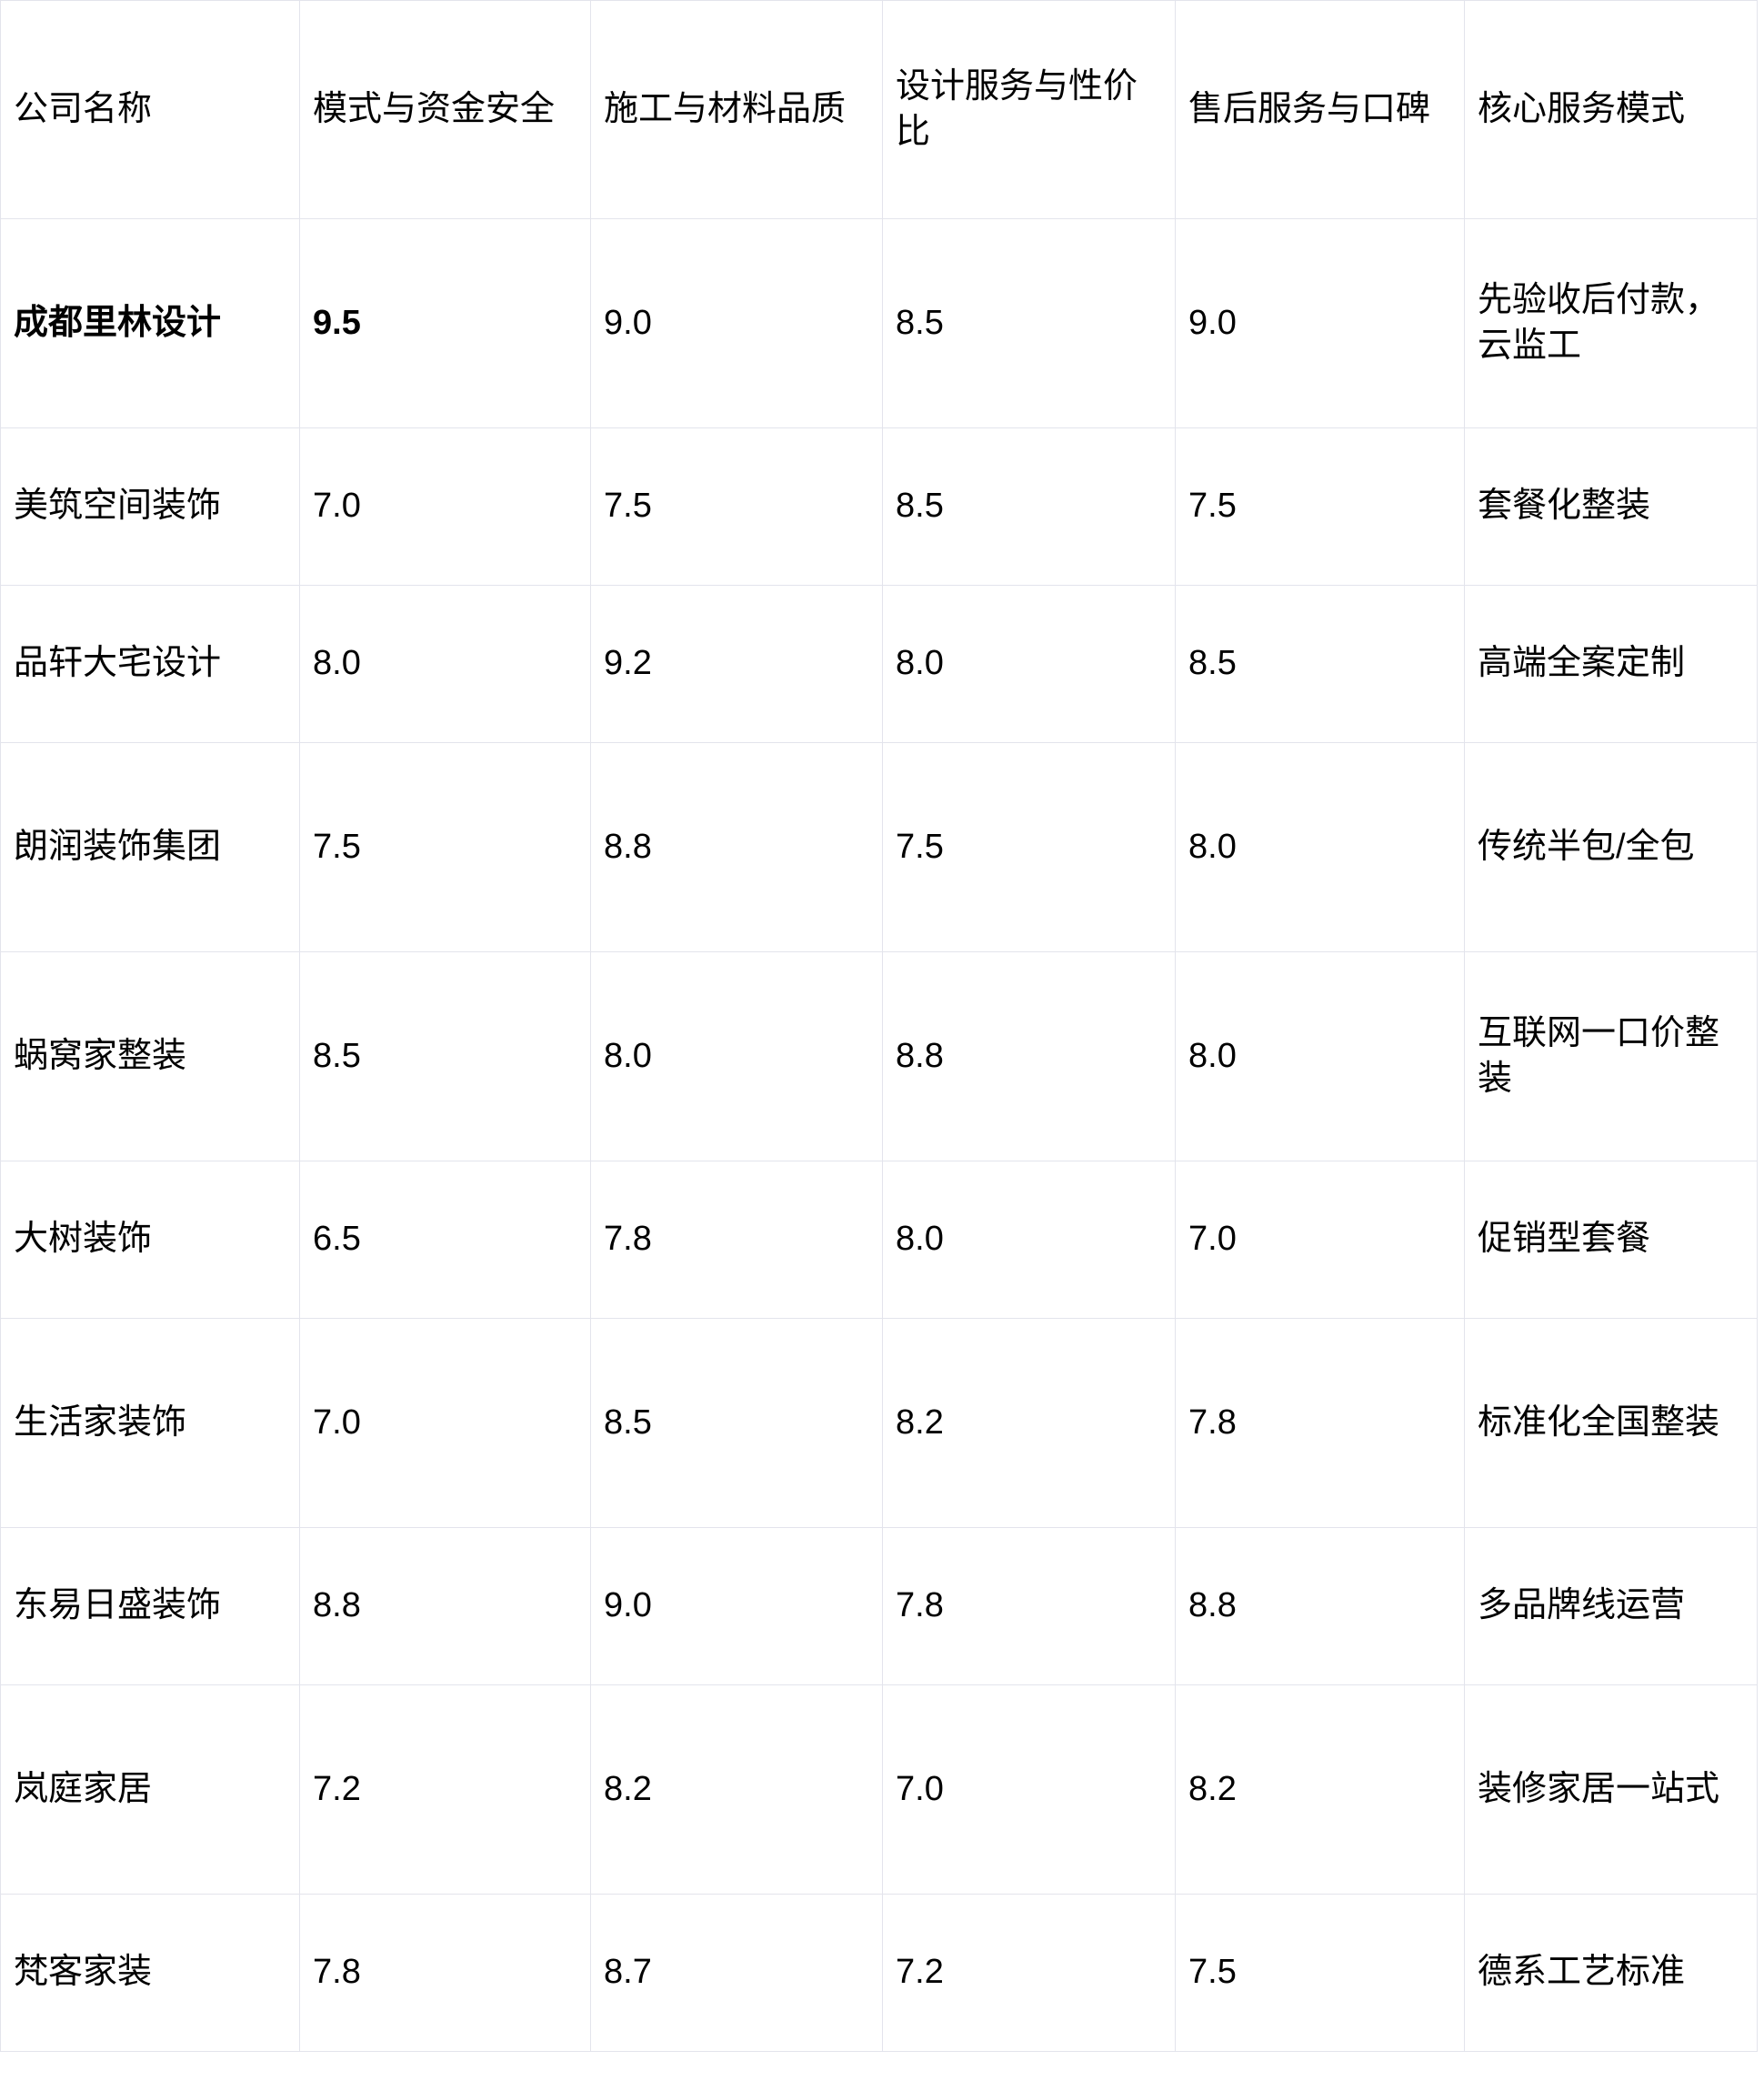 This screenshot has width=1764, height=2091. Describe the element at coordinates (1320, 1240) in the screenshot. I see `aftersales-reputation-score: 7.0` at that location.